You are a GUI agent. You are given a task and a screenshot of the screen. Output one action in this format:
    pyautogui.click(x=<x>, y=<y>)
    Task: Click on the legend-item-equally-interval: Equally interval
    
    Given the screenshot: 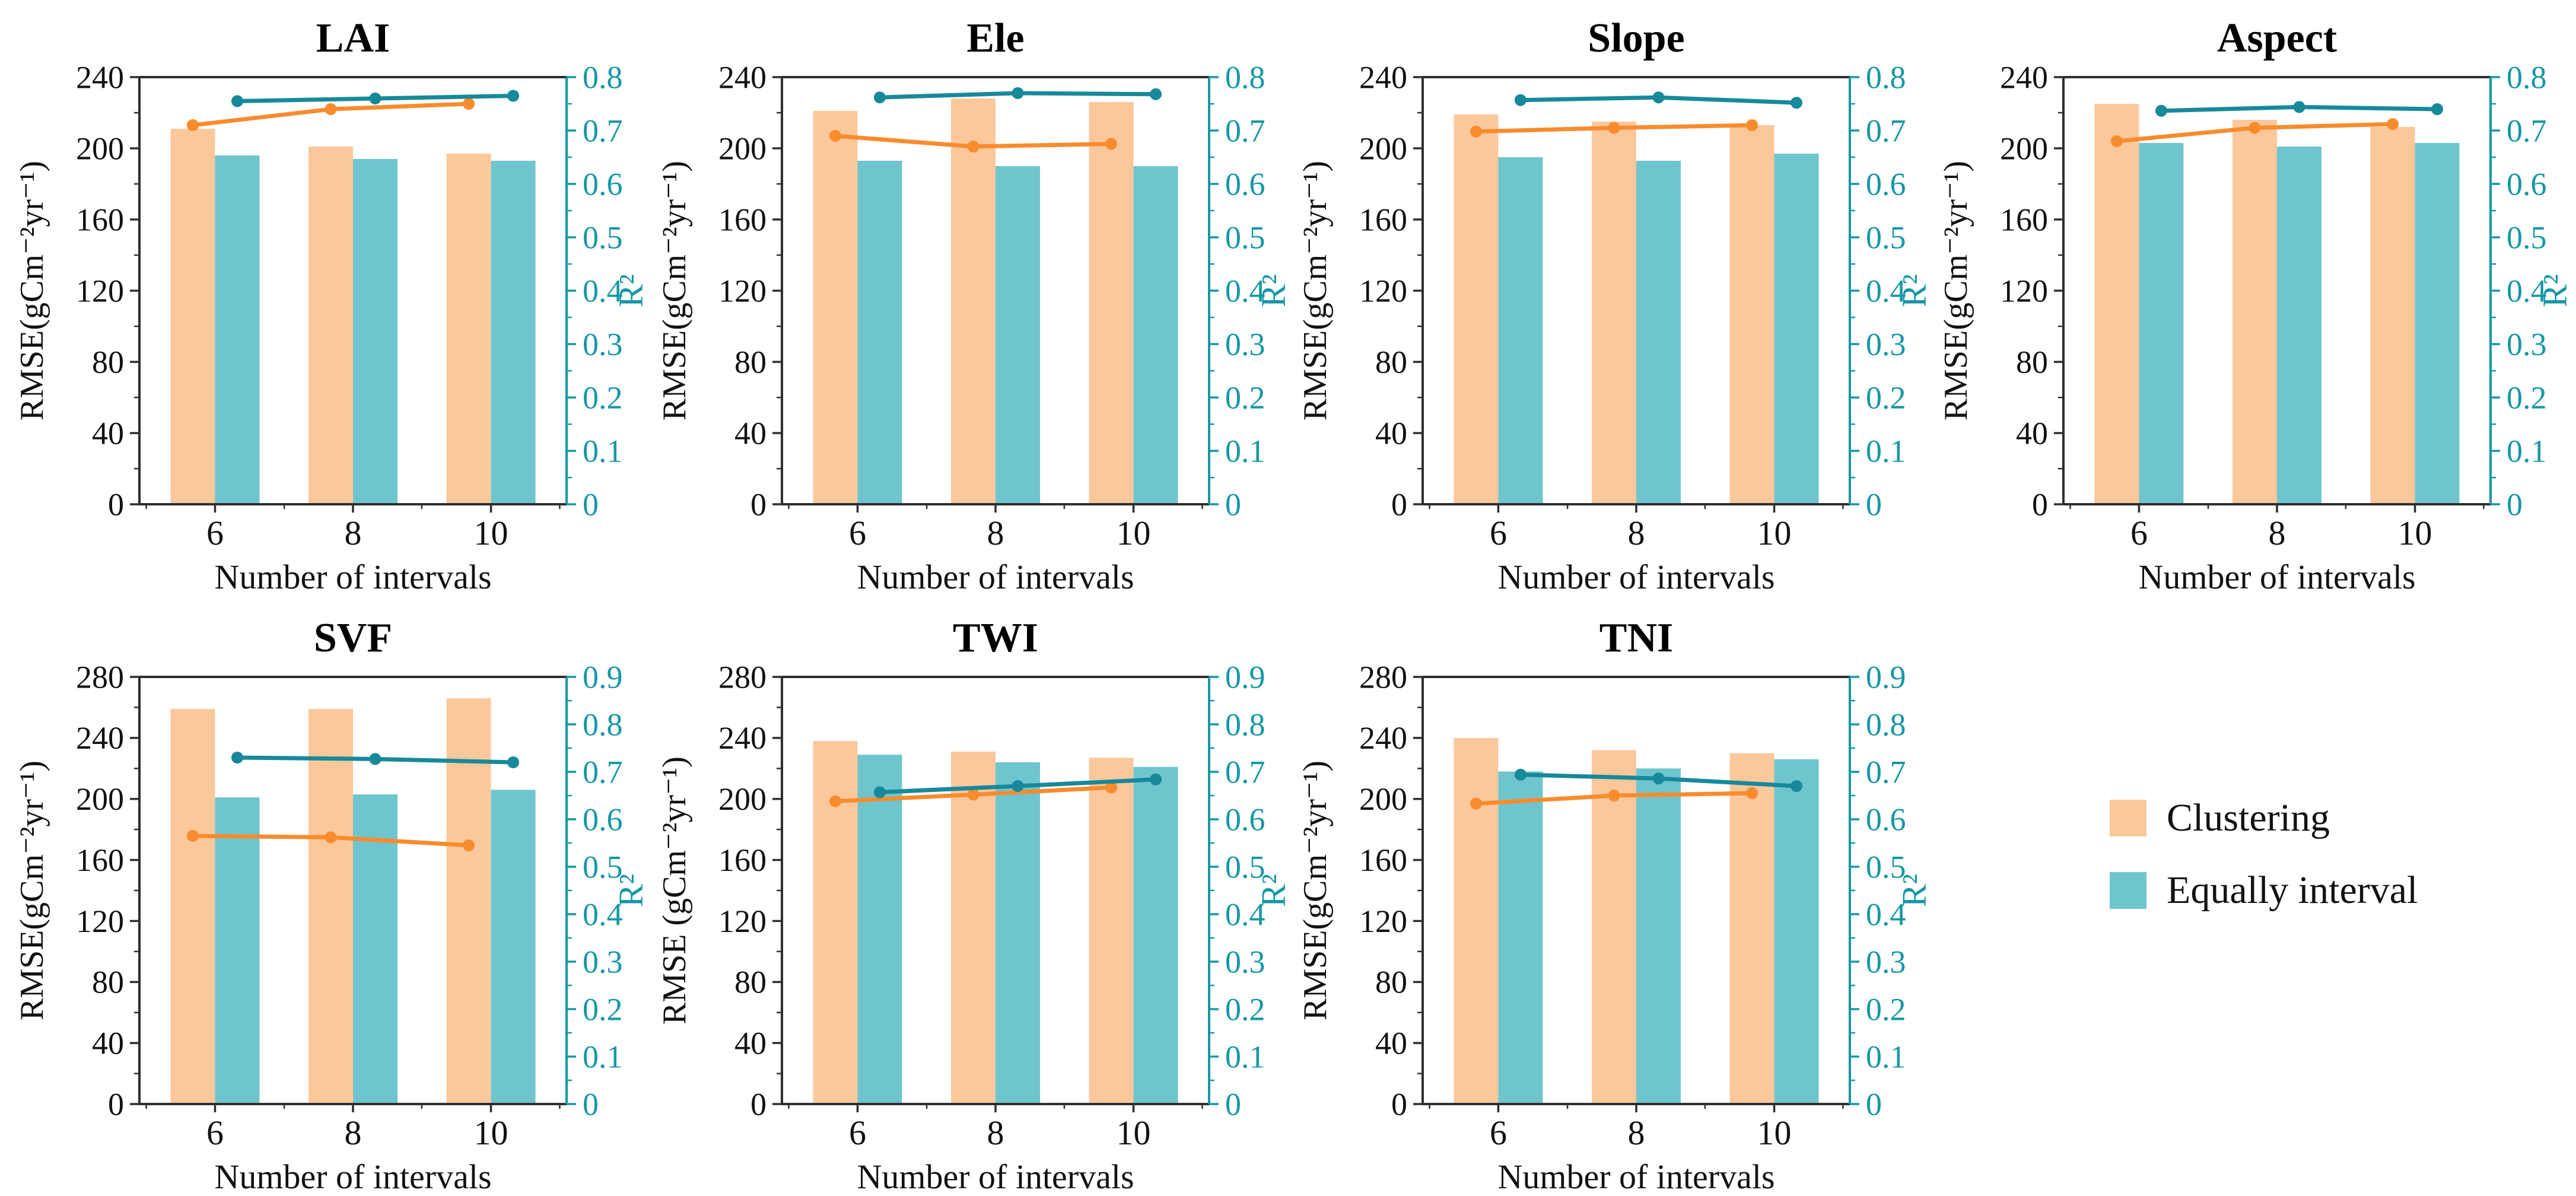 What is the action you would take?
    pyautogui.click(x=2264, y=890)
    